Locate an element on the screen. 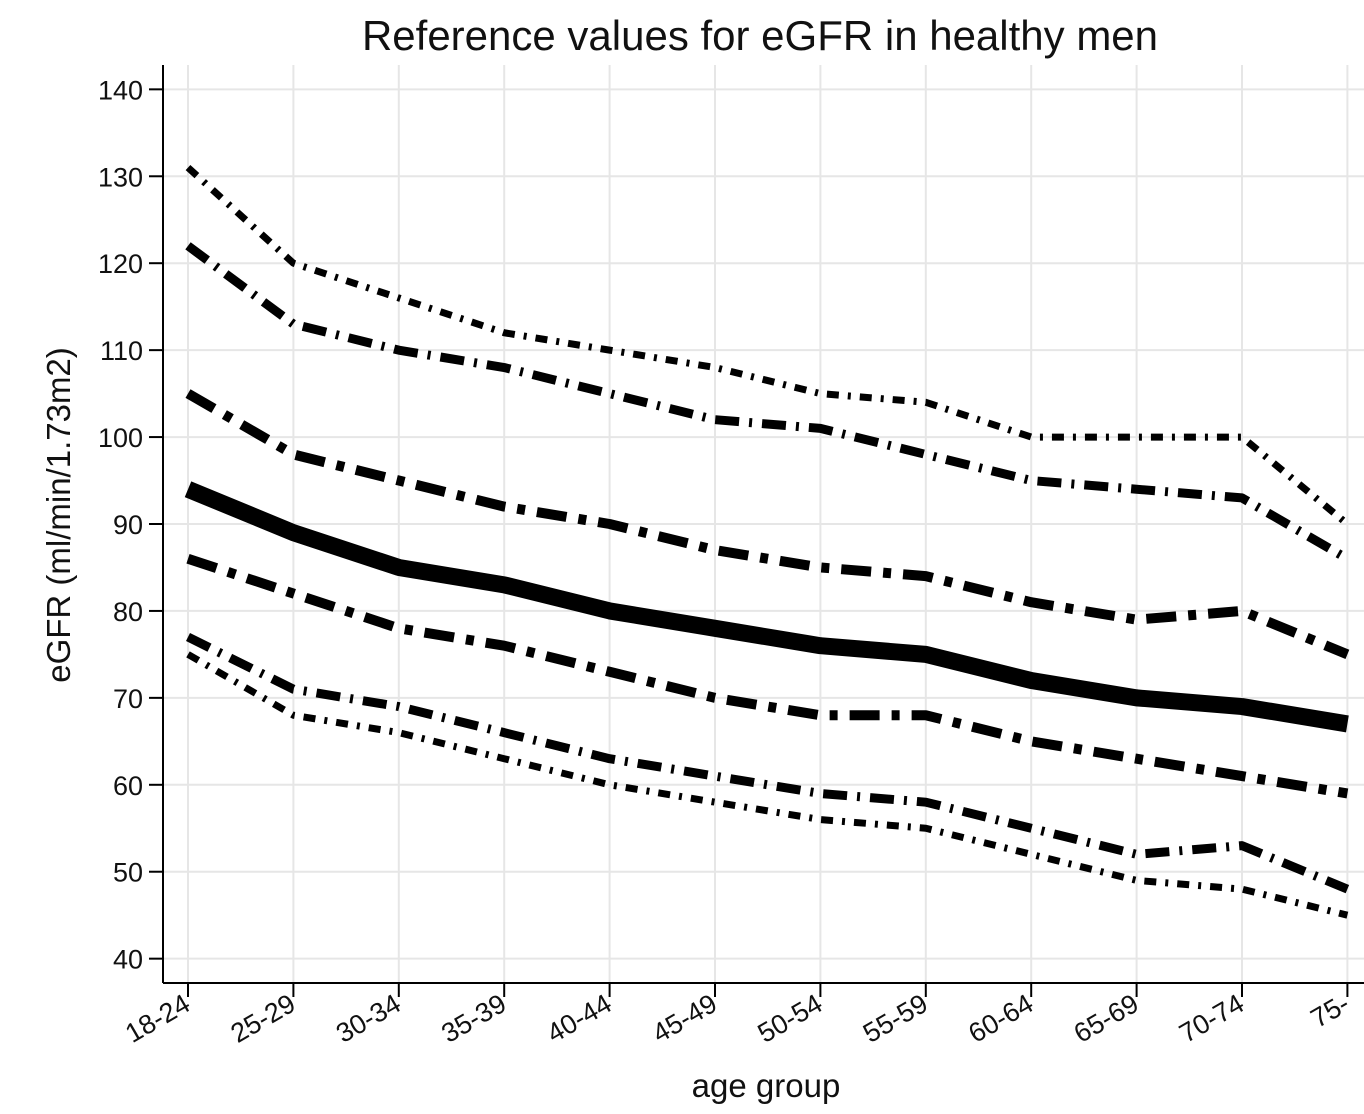 This screenshot has width=1364, height=1114. x-tick-label: 18-24 is located at coordinates (157, 1018).